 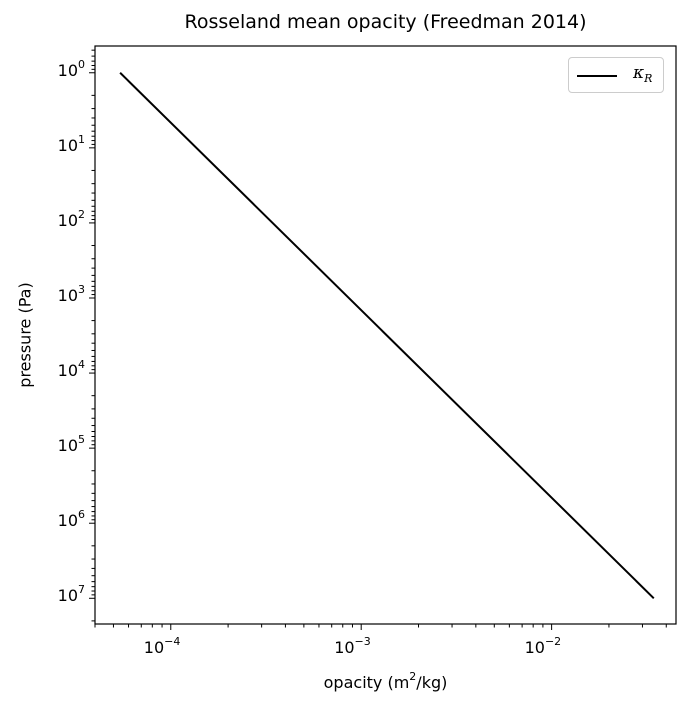 I want to click on x-tick-label: 10⁻², so click(x=543, y=646).